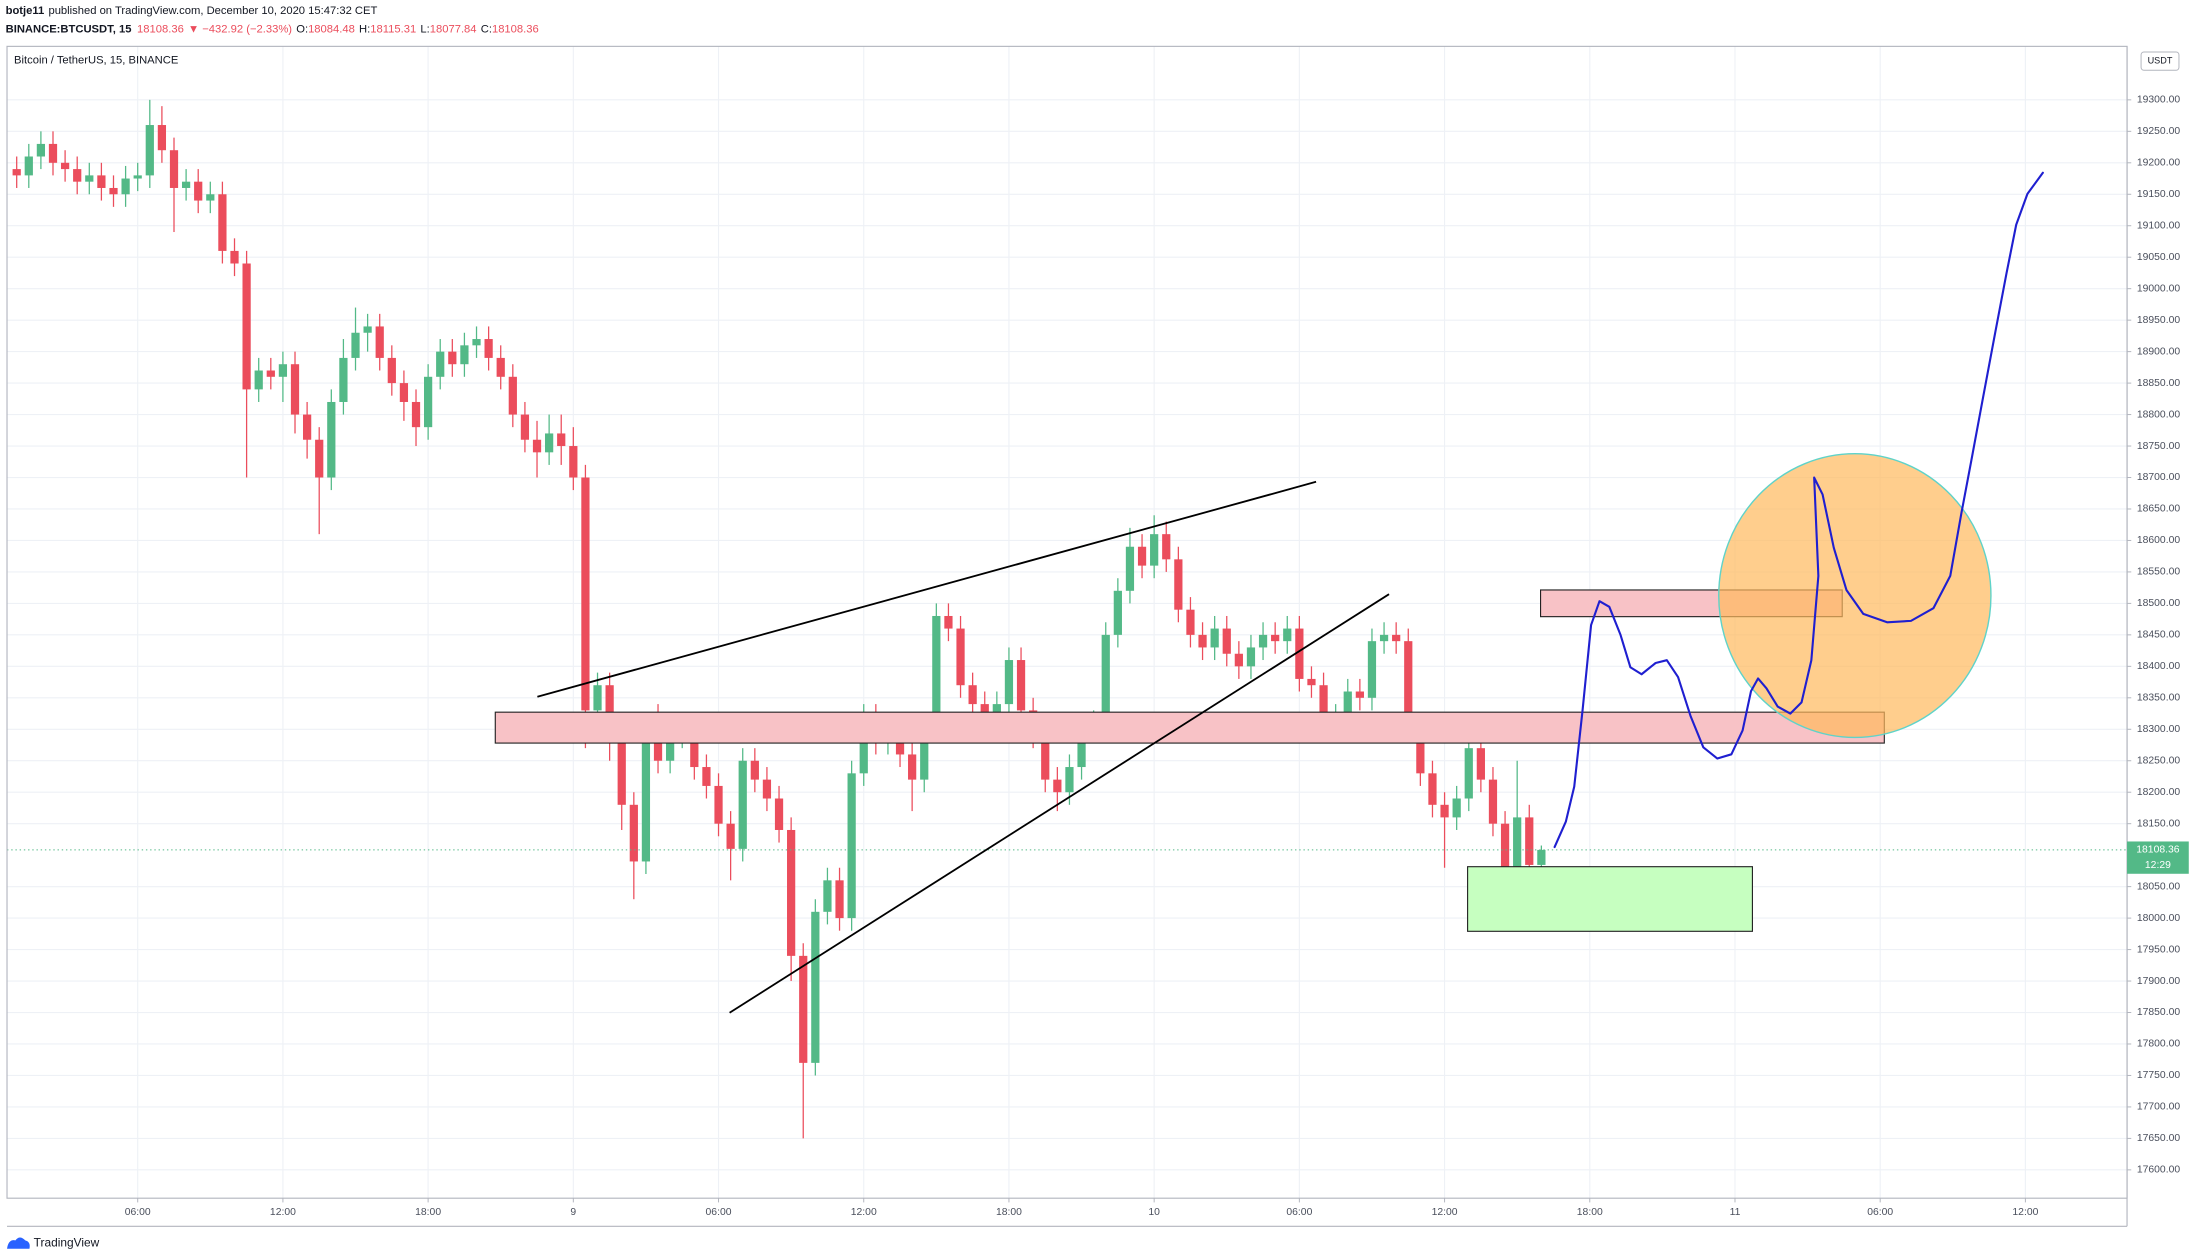  I want to click on y-tick-label: 18050.00, so click(2158, 886).